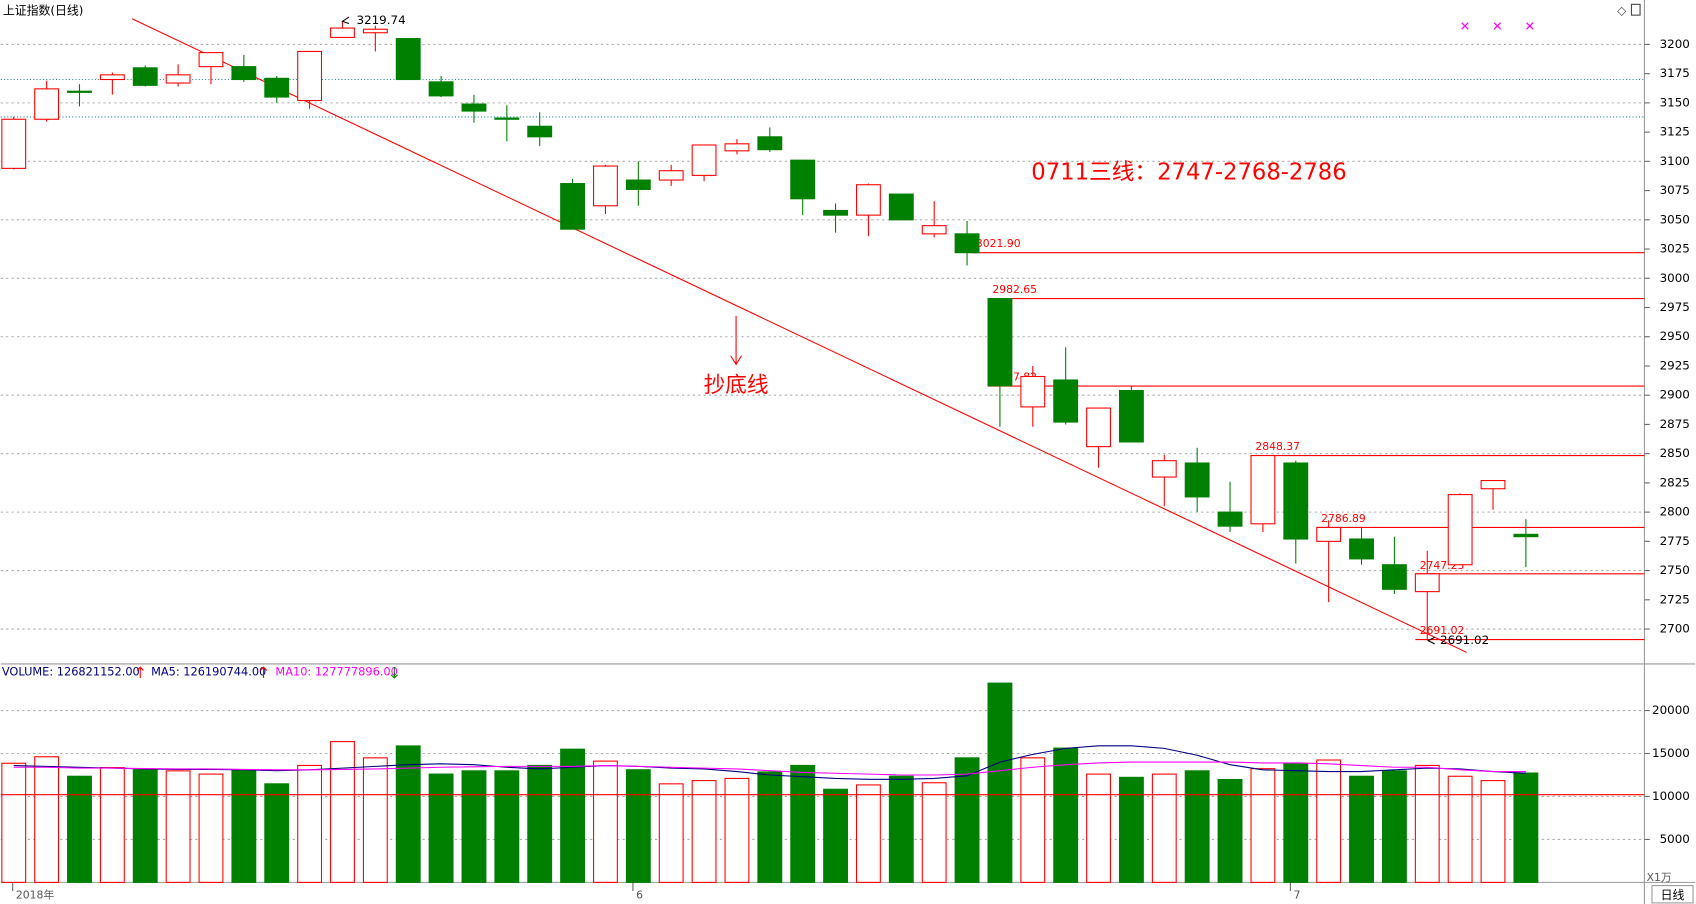 This screenshot has height=904, width=1696. I want to click on y-tick-label: 20000, so click(1671, 710).